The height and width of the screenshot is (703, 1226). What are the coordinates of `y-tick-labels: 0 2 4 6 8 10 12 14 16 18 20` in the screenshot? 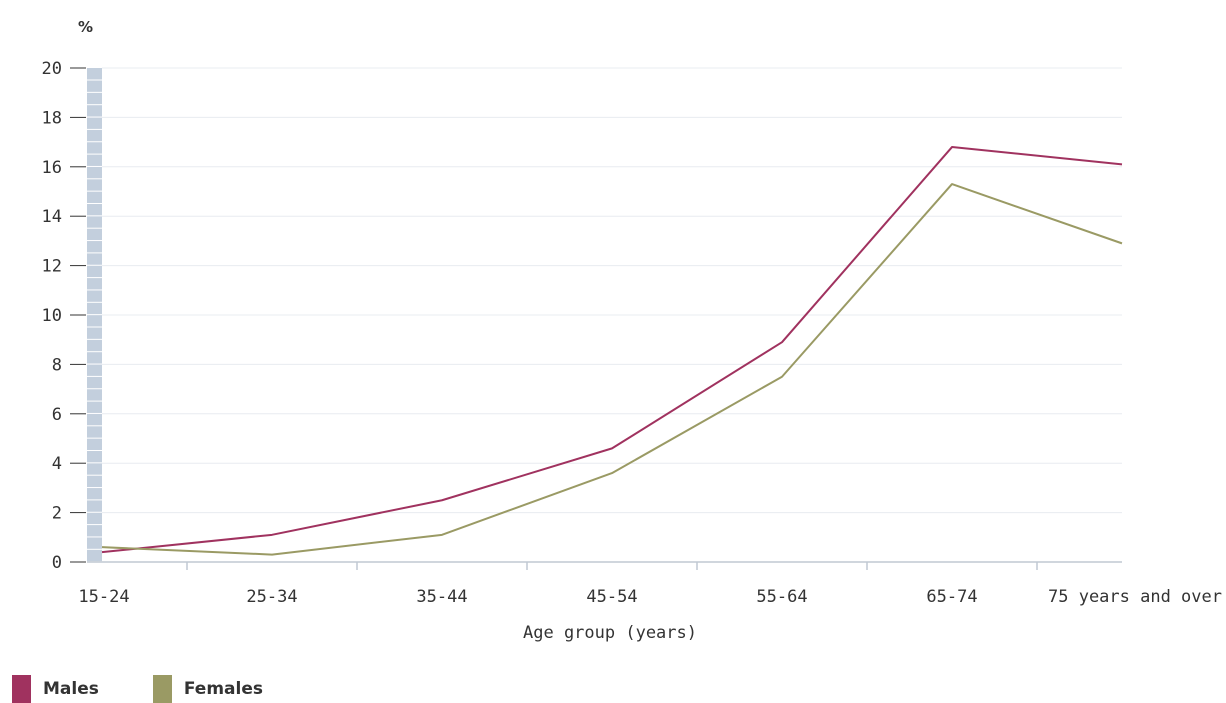 It's located at (64, 316).